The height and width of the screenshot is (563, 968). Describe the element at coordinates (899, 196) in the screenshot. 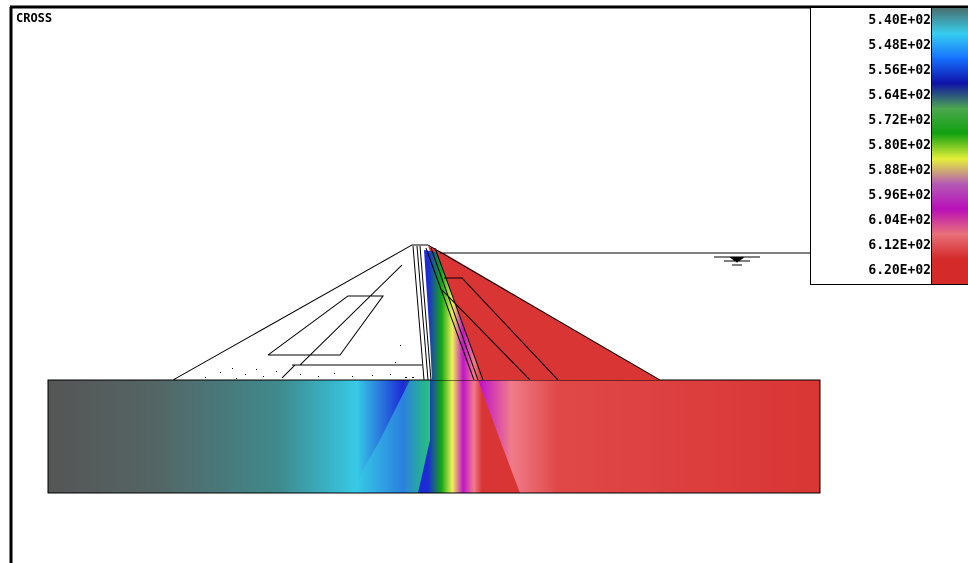

I see `legend-label: 5.96E+02` at that location.